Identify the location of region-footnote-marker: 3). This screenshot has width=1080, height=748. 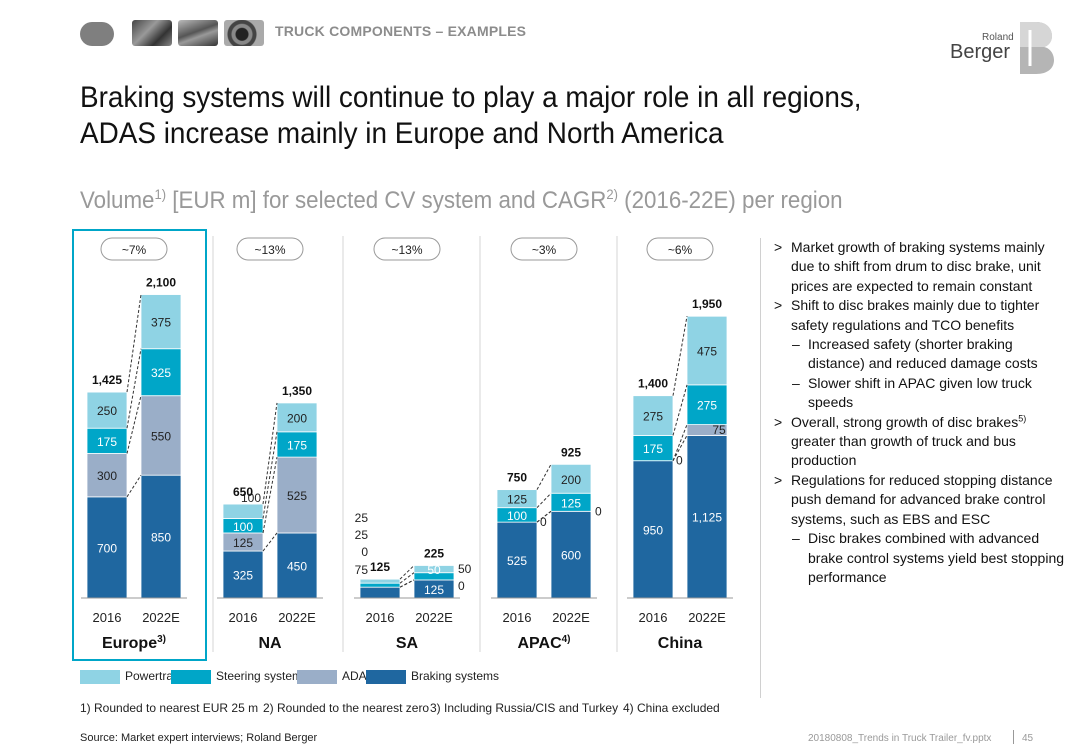
(161, 639).